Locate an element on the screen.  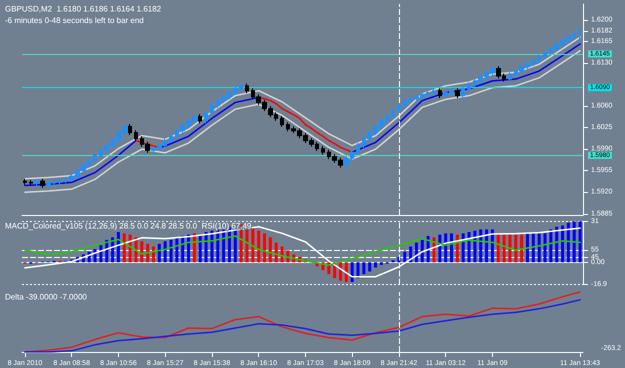
chart-title: GBPUSD,M2 1.6180 1.6186 1.6164 1.6182 is located at coordinates (83, 9).